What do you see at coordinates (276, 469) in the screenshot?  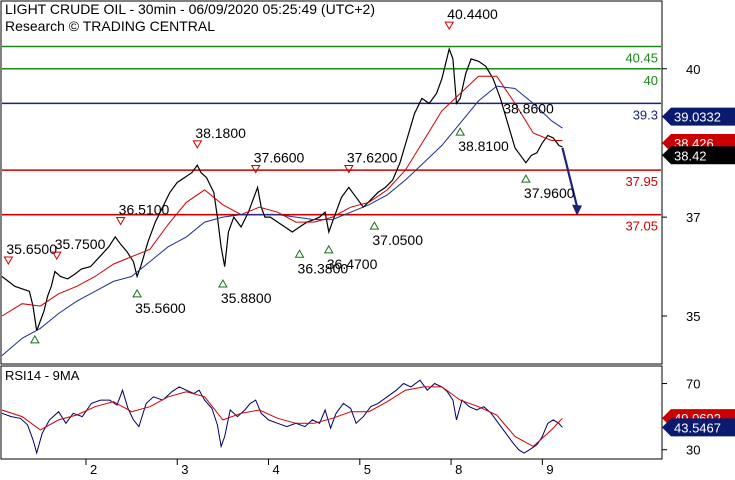 I see `x-tick-label-2: 4` at bounding box center [276, 469].